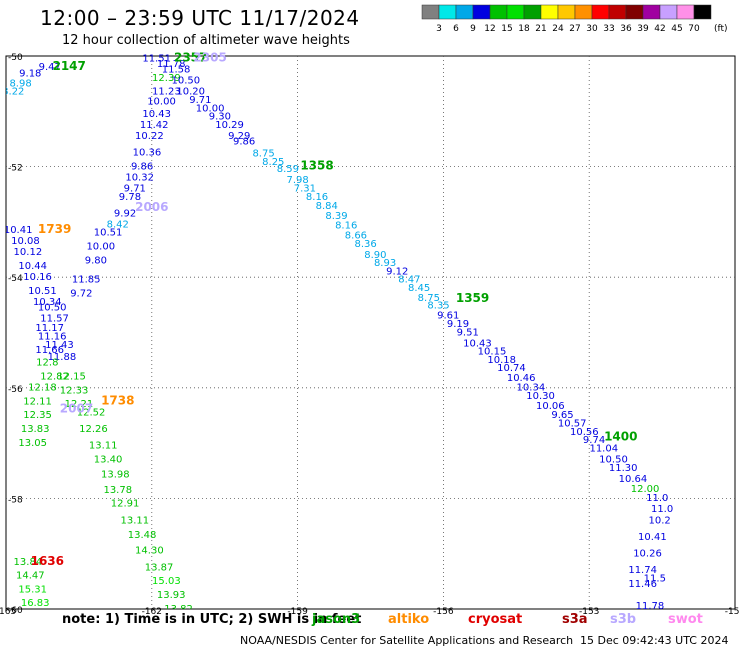 This screenshot has width=740, height=650. What do you see at coordinates (375, 255) in the screenshot?
I see `wave-height-point: 8.90` at bounding box center [375, 255].